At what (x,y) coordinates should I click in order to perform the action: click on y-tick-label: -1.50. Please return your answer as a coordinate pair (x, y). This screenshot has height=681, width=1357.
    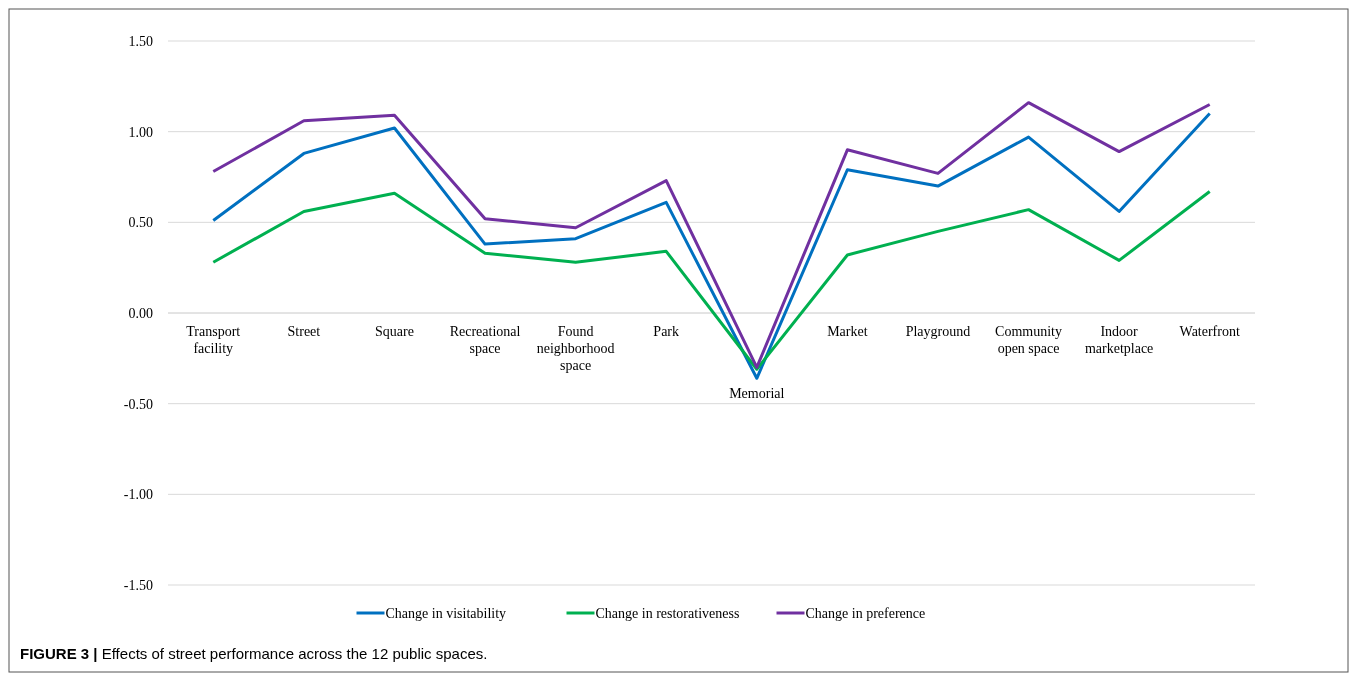
    Looking at the image, I should click on (138, 585).